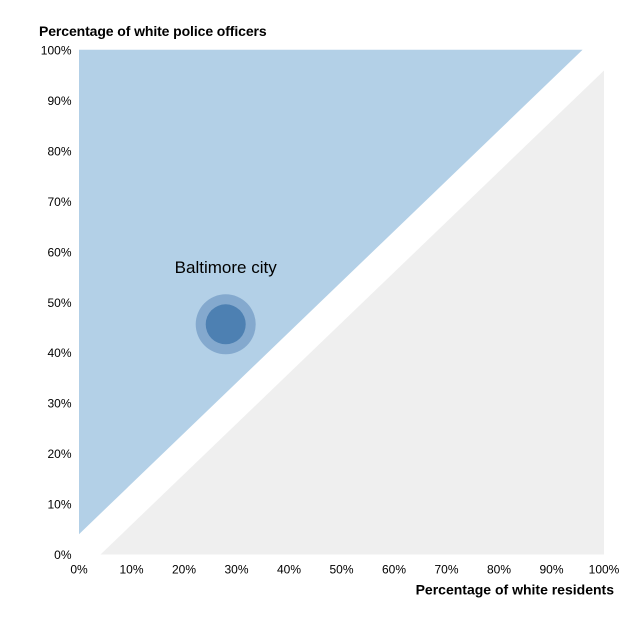 The height and width of the screenshot is (623, 638). I want to click on svg-text: Baltimore city, so click(226, 267).